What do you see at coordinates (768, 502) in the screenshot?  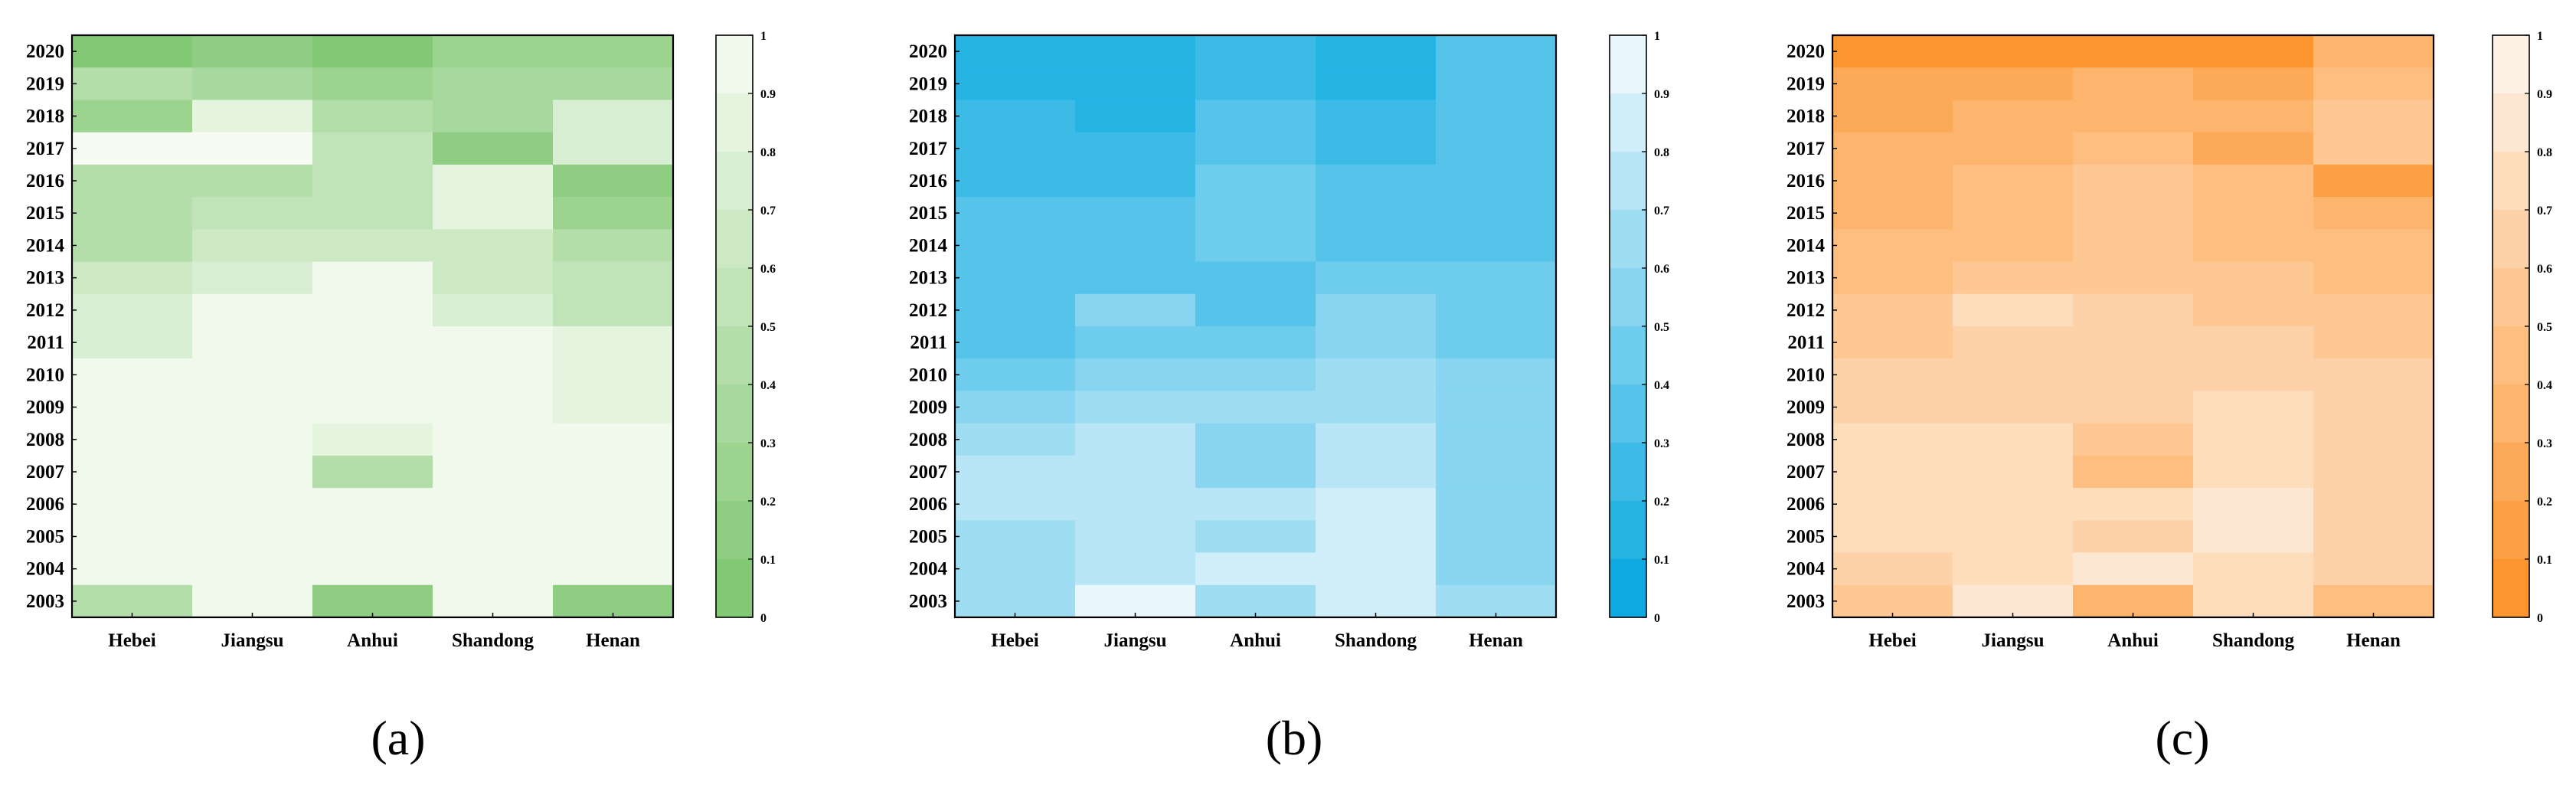 I see `colorbar-tick-label: 0.2` at bounding box center [768, 502].